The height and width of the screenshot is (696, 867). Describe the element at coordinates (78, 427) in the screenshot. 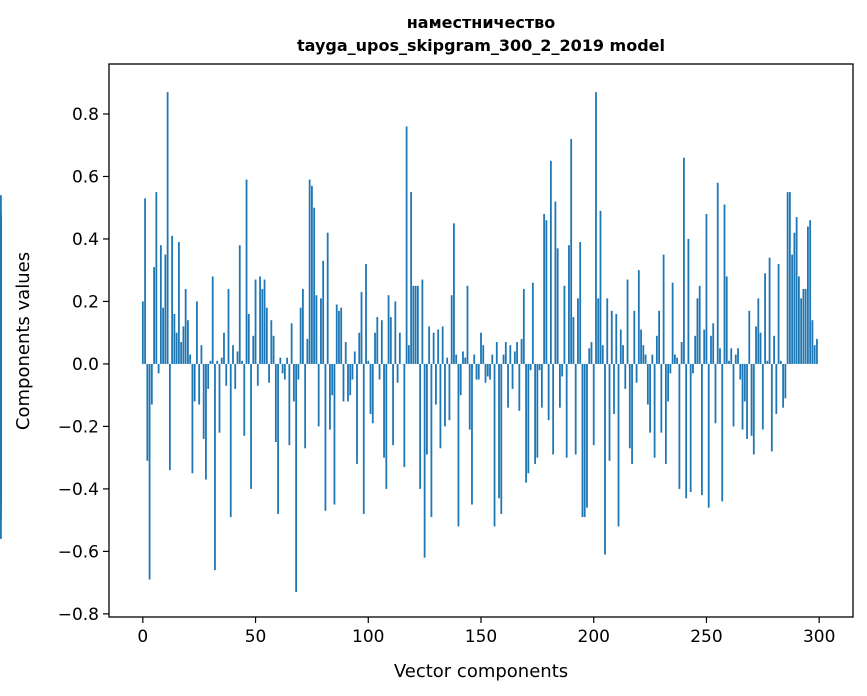

I see `y-tick-label: −0.2` at that location.